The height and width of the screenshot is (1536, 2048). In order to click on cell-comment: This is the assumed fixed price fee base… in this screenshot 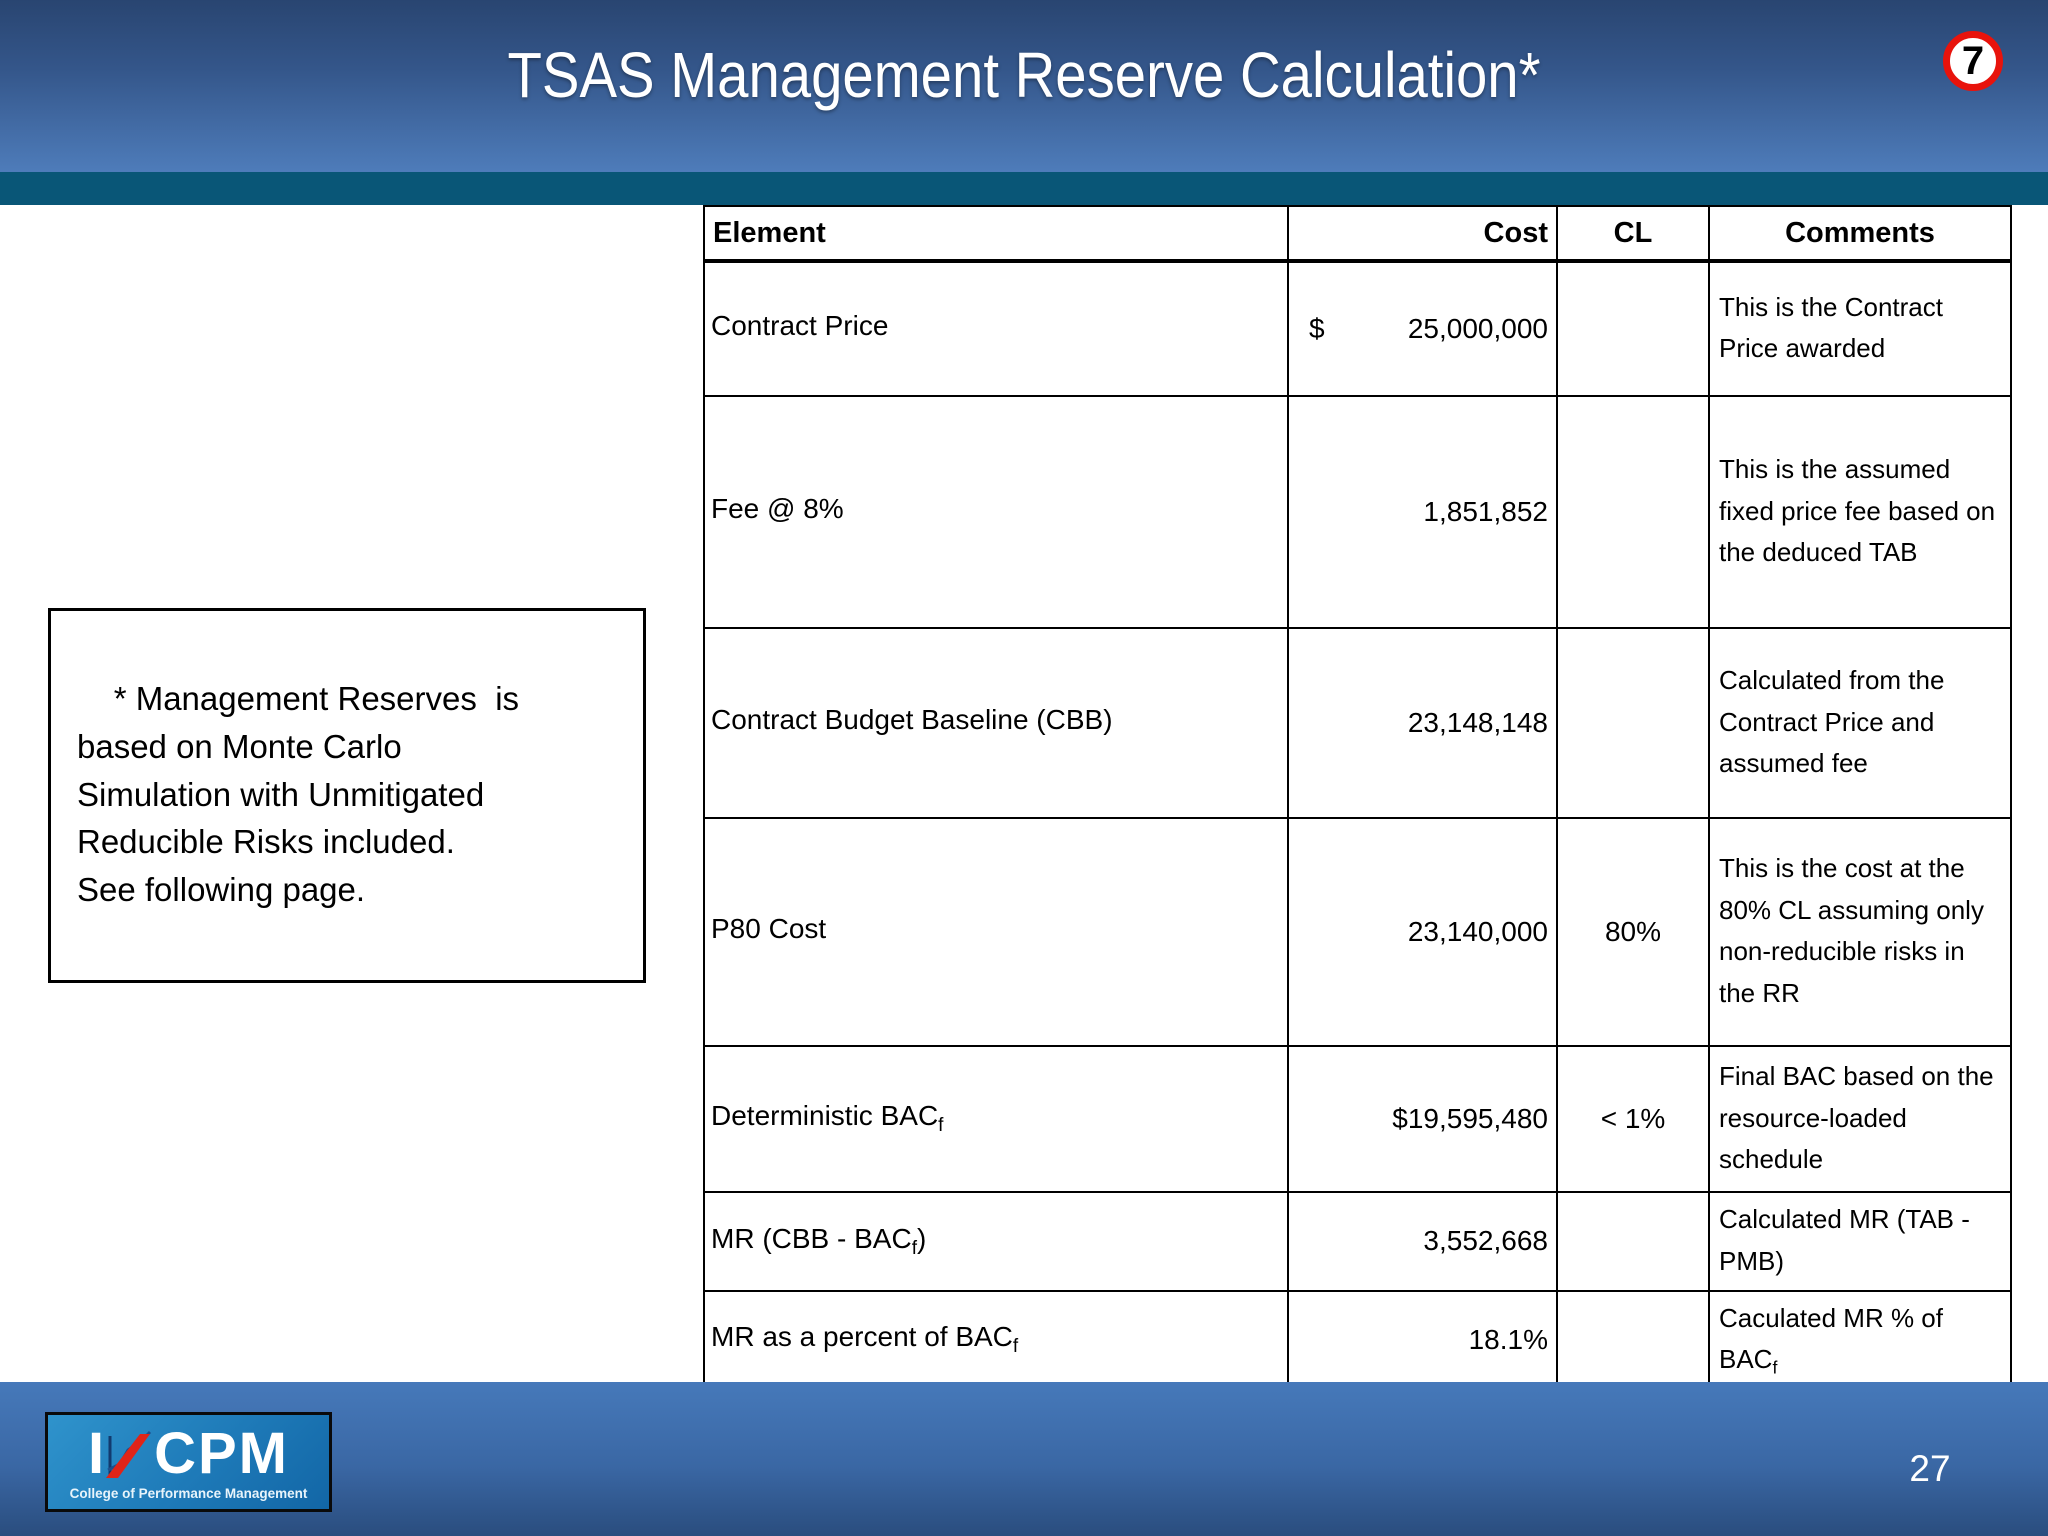, I will do `click(1860, 512)`.